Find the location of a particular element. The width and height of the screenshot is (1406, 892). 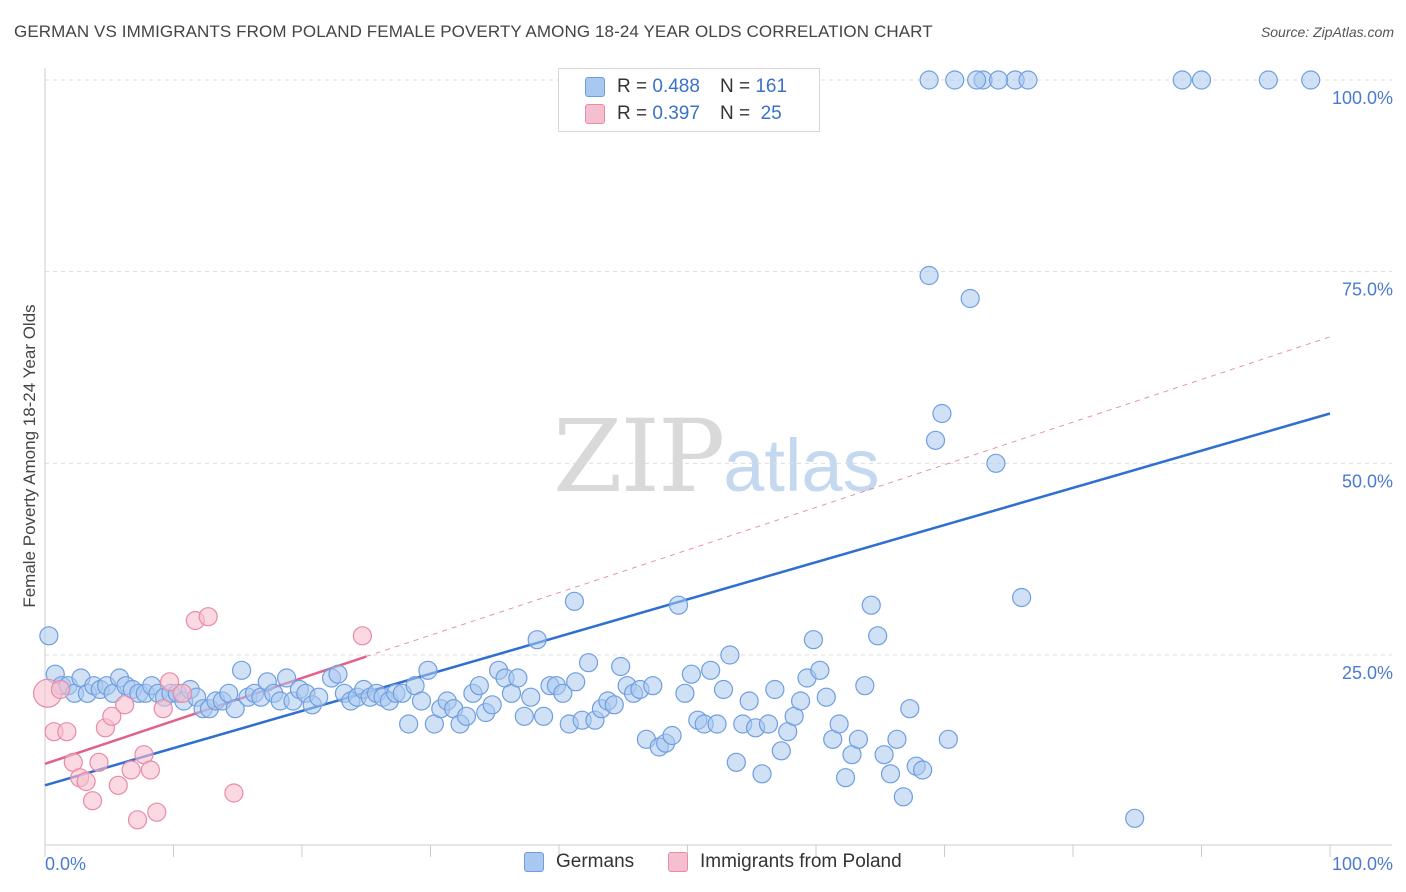

y-tick-label: 50.0% is located at coordinates (1367, 481).